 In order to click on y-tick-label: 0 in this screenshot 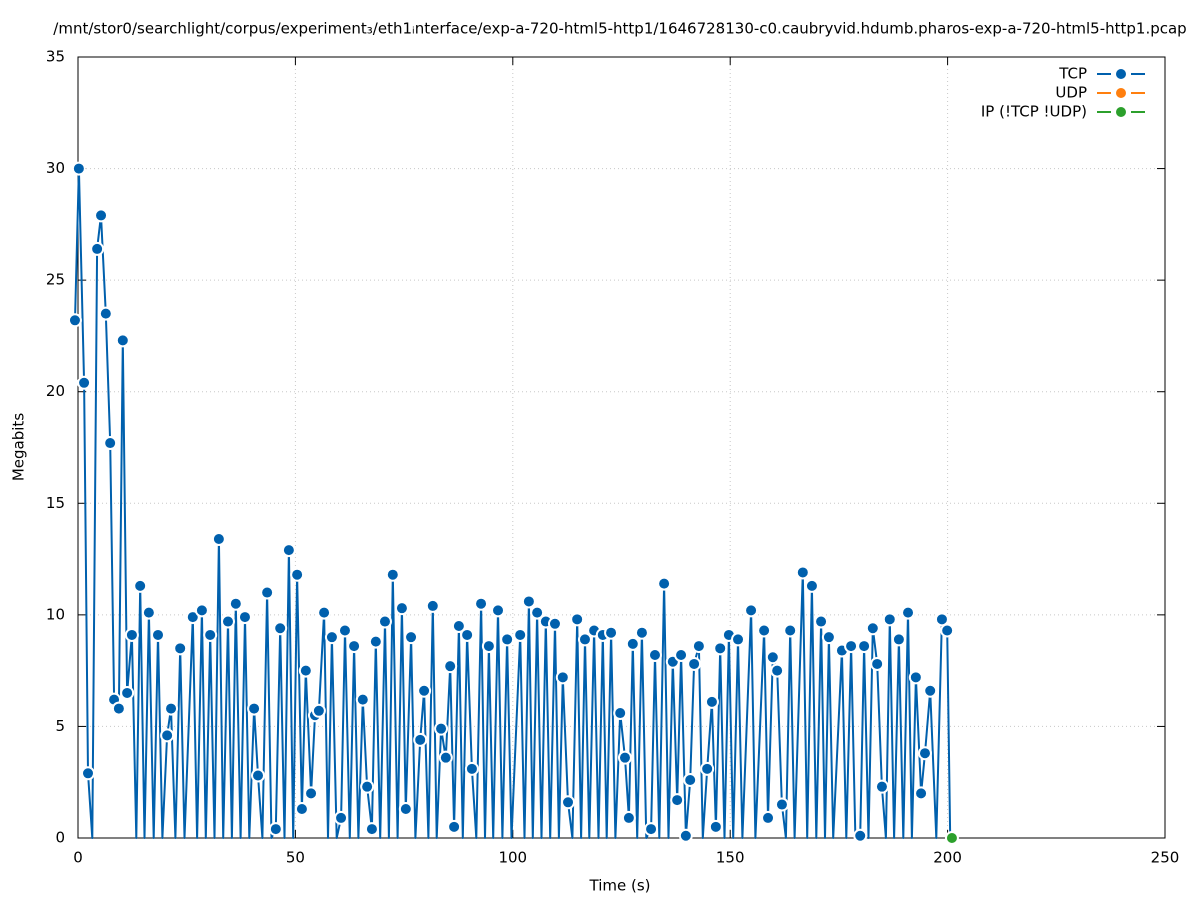, I will do `click(60, 838)`.